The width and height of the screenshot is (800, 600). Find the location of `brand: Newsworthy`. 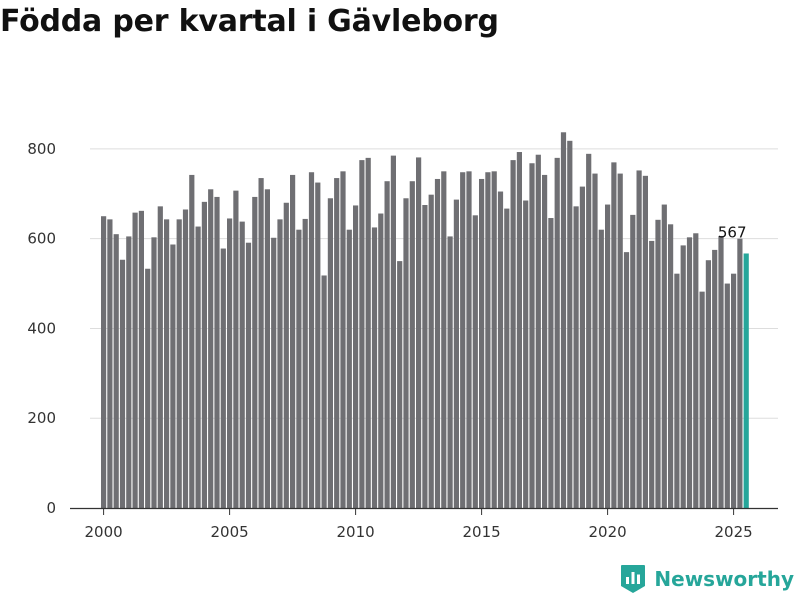

brand: Newsworthy is located at coordinates (707, 579).